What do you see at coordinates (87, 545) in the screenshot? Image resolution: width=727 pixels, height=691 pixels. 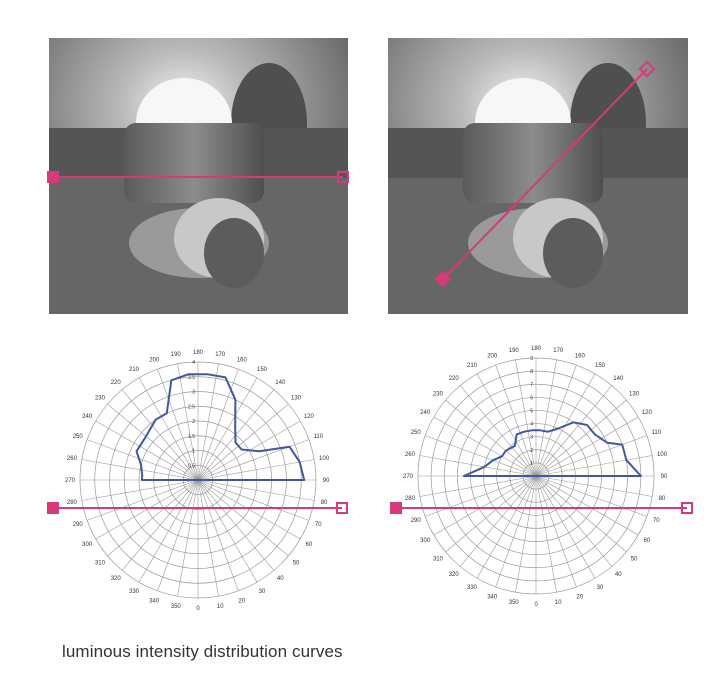 I see `angle-label-left-300: 300` at bounding box center [87, 545].